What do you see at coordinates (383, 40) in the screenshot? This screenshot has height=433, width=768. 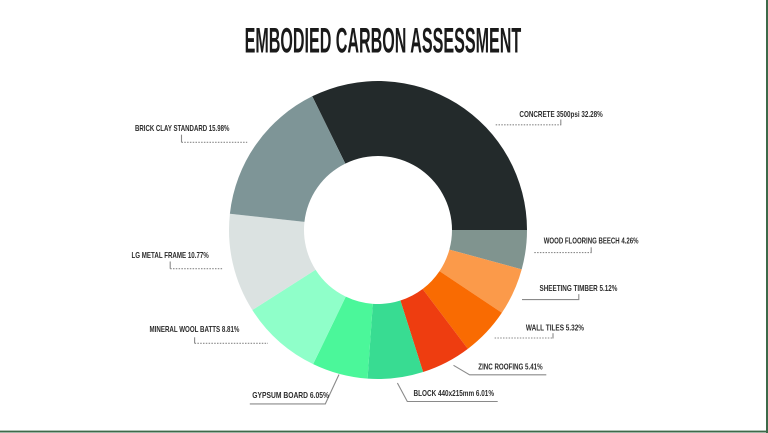 I see `svg-text: EMBODIED CARBON ASSESSMENT` at bounding box center [383, 40].